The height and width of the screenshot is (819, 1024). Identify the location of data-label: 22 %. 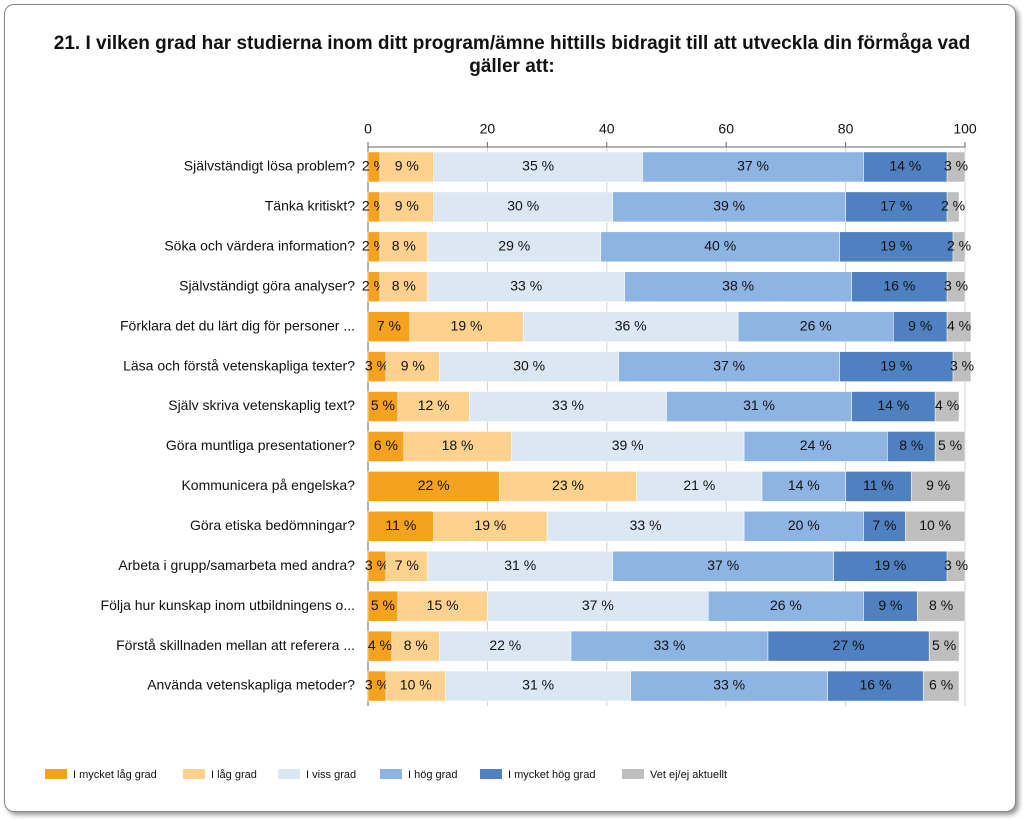
(434, 485).